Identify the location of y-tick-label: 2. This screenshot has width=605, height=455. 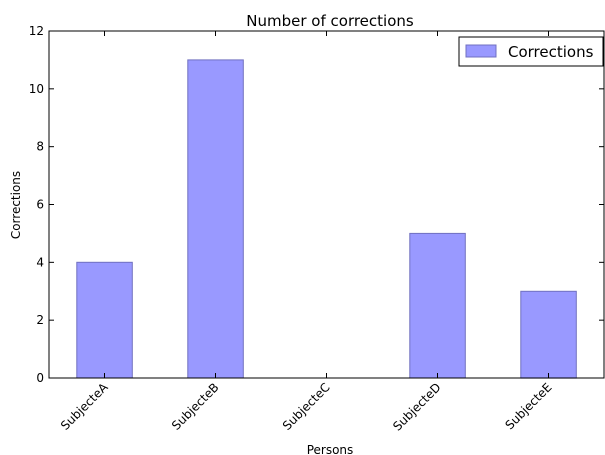
(40, 320).